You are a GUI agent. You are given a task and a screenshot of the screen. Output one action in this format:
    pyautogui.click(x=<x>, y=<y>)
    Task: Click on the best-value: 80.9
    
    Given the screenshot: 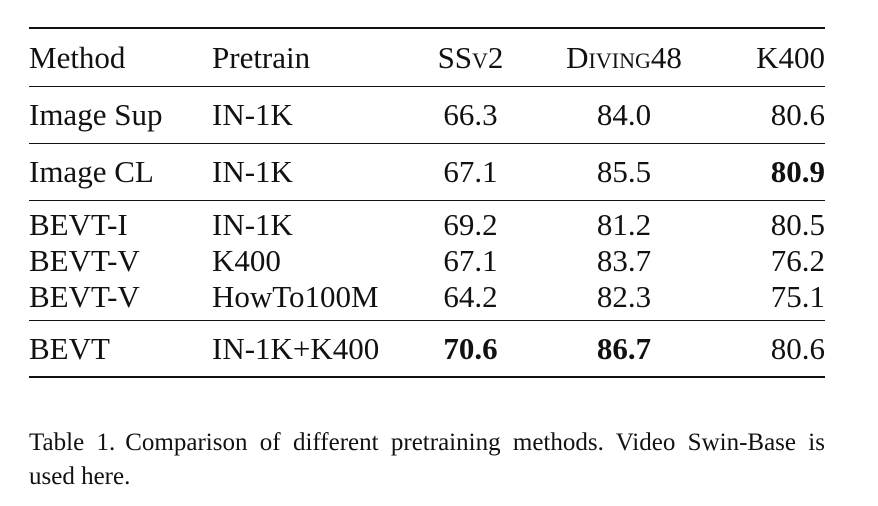 What is the action you would take?
    pyautogui.click(x=797, y=171)
    